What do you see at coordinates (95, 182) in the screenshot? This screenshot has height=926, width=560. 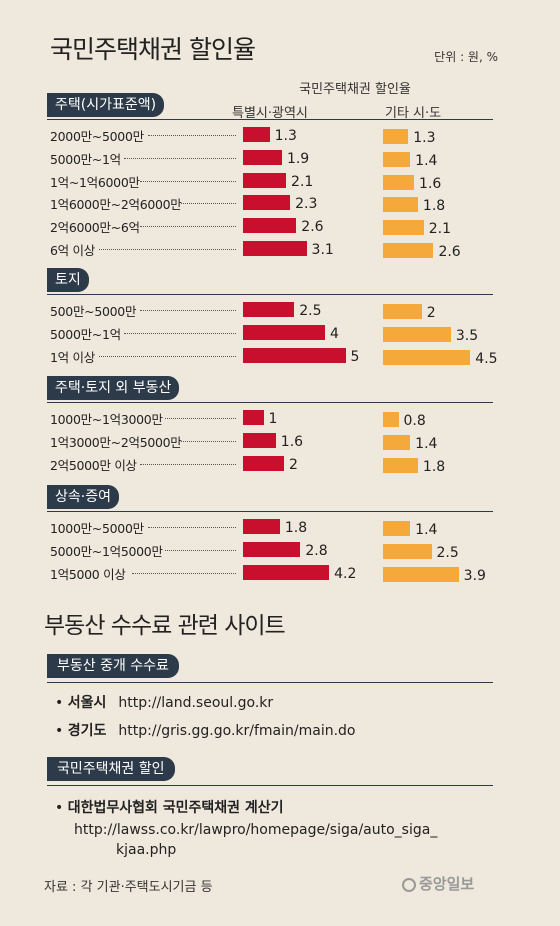 I see `row-label: 1억~1억6000만` at bounding box center [95, 182].